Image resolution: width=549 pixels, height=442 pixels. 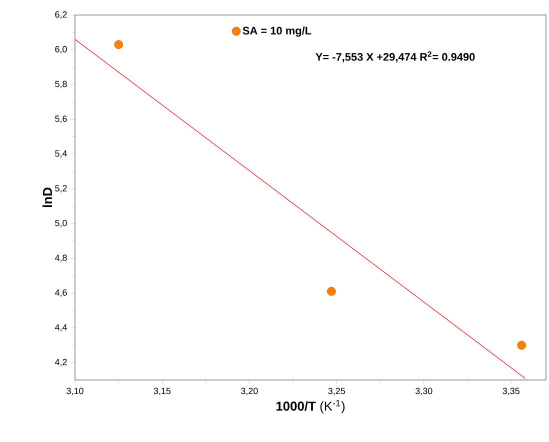 I want to click on y-axis-title: lnD, so click(x=47, y=198).